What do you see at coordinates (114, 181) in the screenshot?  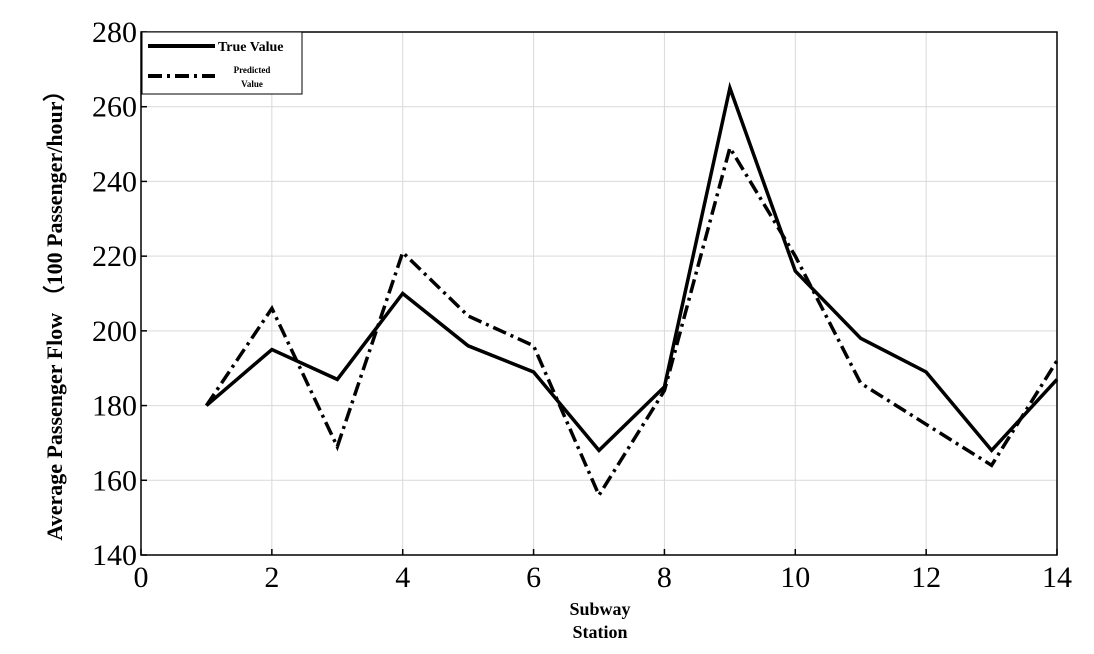 I see `y-tick-label: 240` at bounding box center [114, 181].